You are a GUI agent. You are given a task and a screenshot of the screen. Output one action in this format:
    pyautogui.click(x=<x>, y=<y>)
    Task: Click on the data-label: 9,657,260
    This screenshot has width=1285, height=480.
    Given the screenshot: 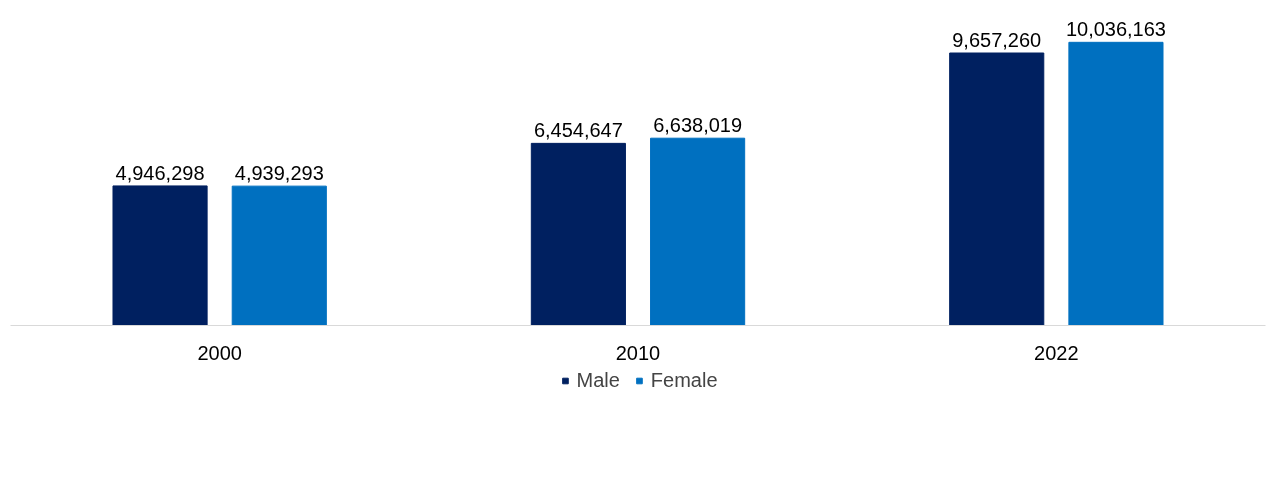 What is the action you would take?
    pyautogui.click(x=997, y=40)
    